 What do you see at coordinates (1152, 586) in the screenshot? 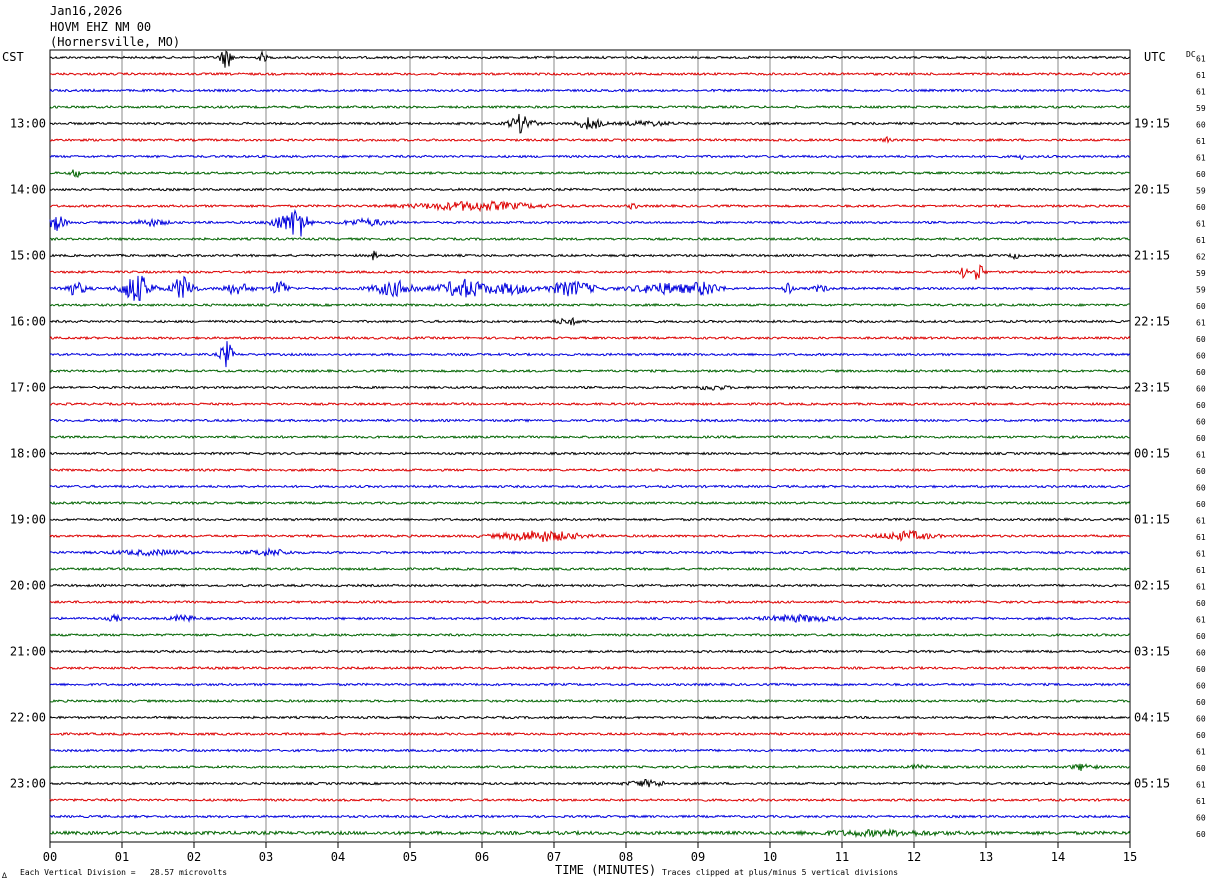
I see `utc-hour-label: 02:15` at bounding box center [1152, 586].